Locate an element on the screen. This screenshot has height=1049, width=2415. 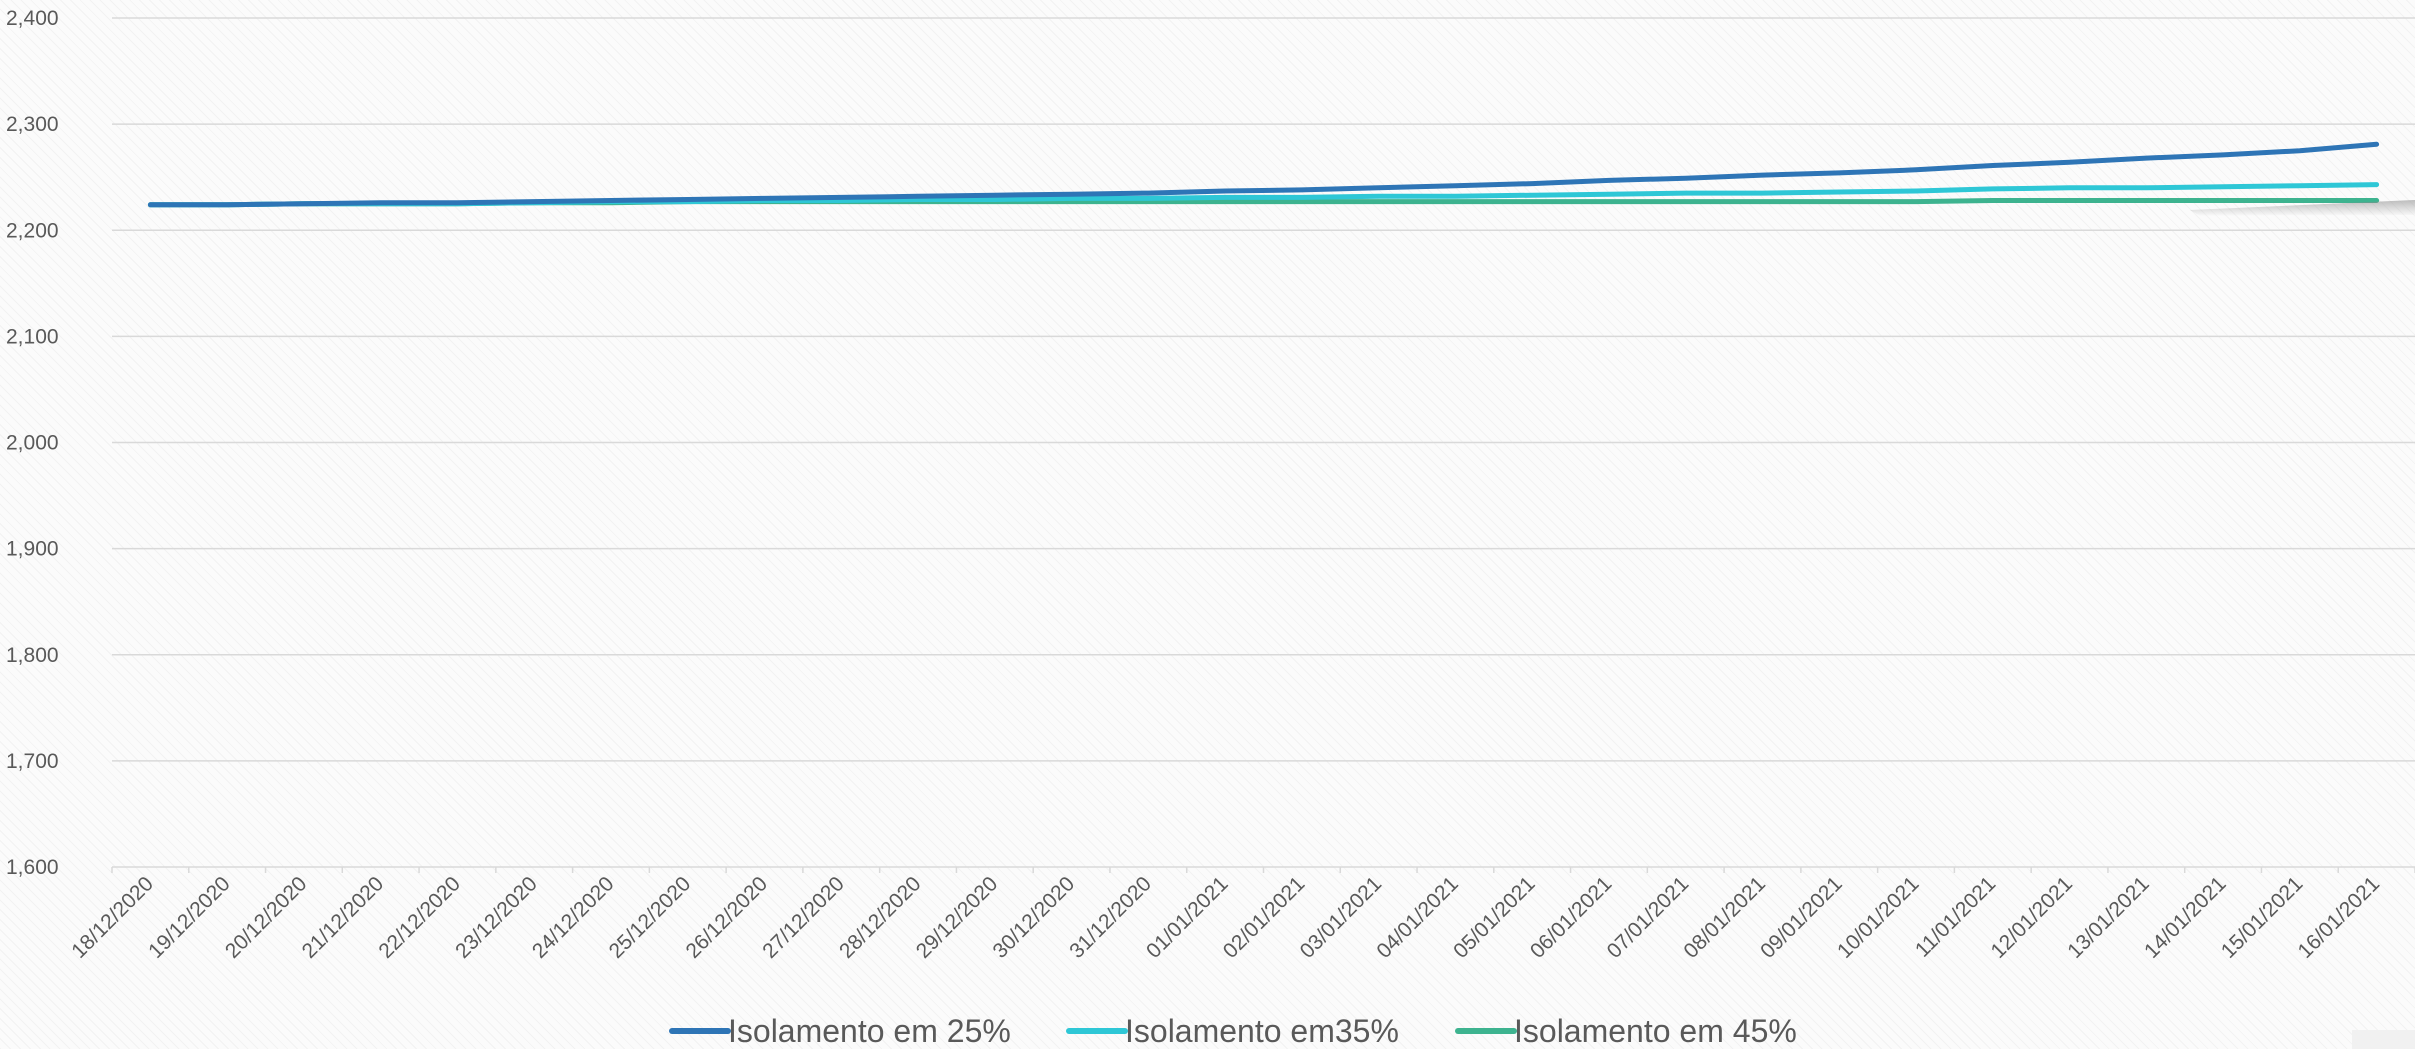
x-tick-label: 29/12/2020 is located at coordinates (957, 917).